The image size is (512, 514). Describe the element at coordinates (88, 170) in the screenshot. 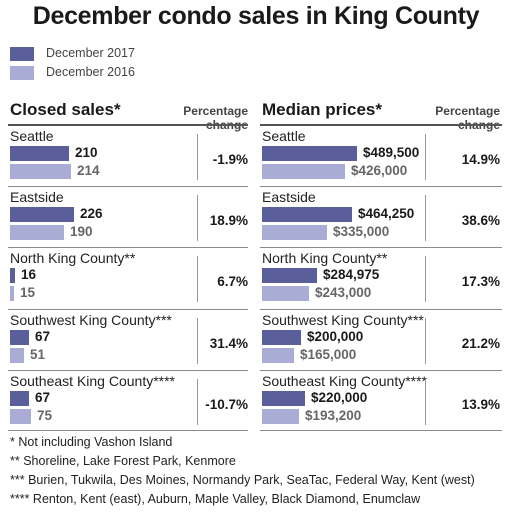

I see `value-label-2016: 214` at that location.